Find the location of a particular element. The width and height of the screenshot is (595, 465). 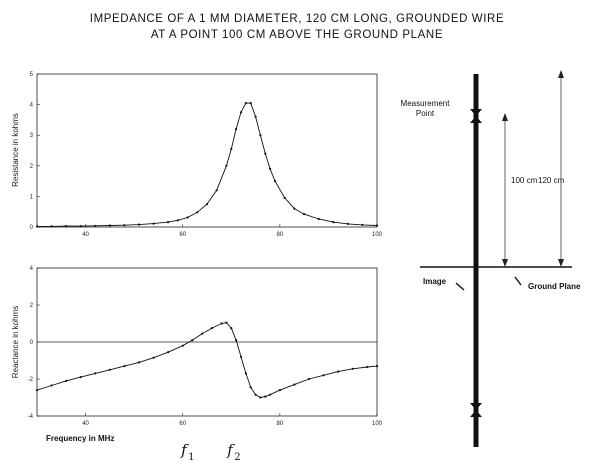

reactance-x-tick-label: 80 is located at coordinates (280, 424).